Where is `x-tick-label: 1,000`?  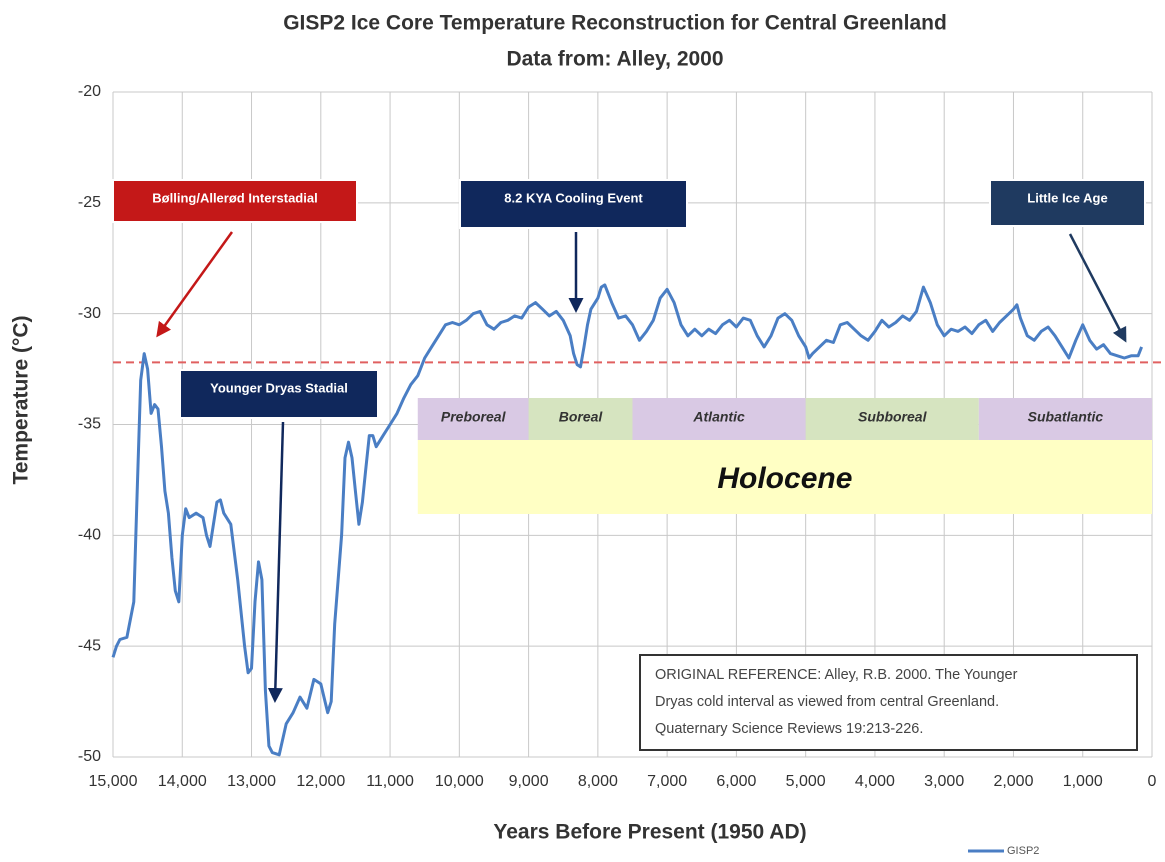
x-tick-label: 1,000 is located at coordinates (1083, 781).